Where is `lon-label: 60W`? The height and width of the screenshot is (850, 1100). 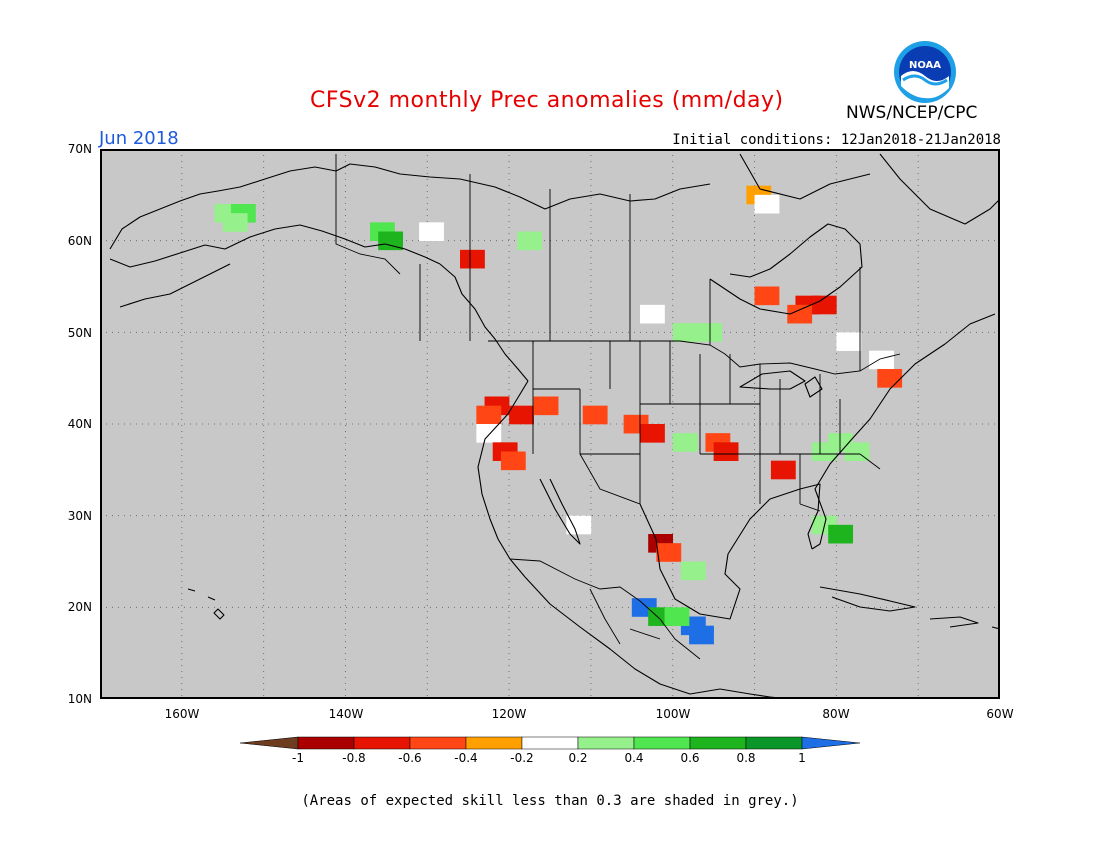
lon-label: 60W is located at coordinates (1000, 714).